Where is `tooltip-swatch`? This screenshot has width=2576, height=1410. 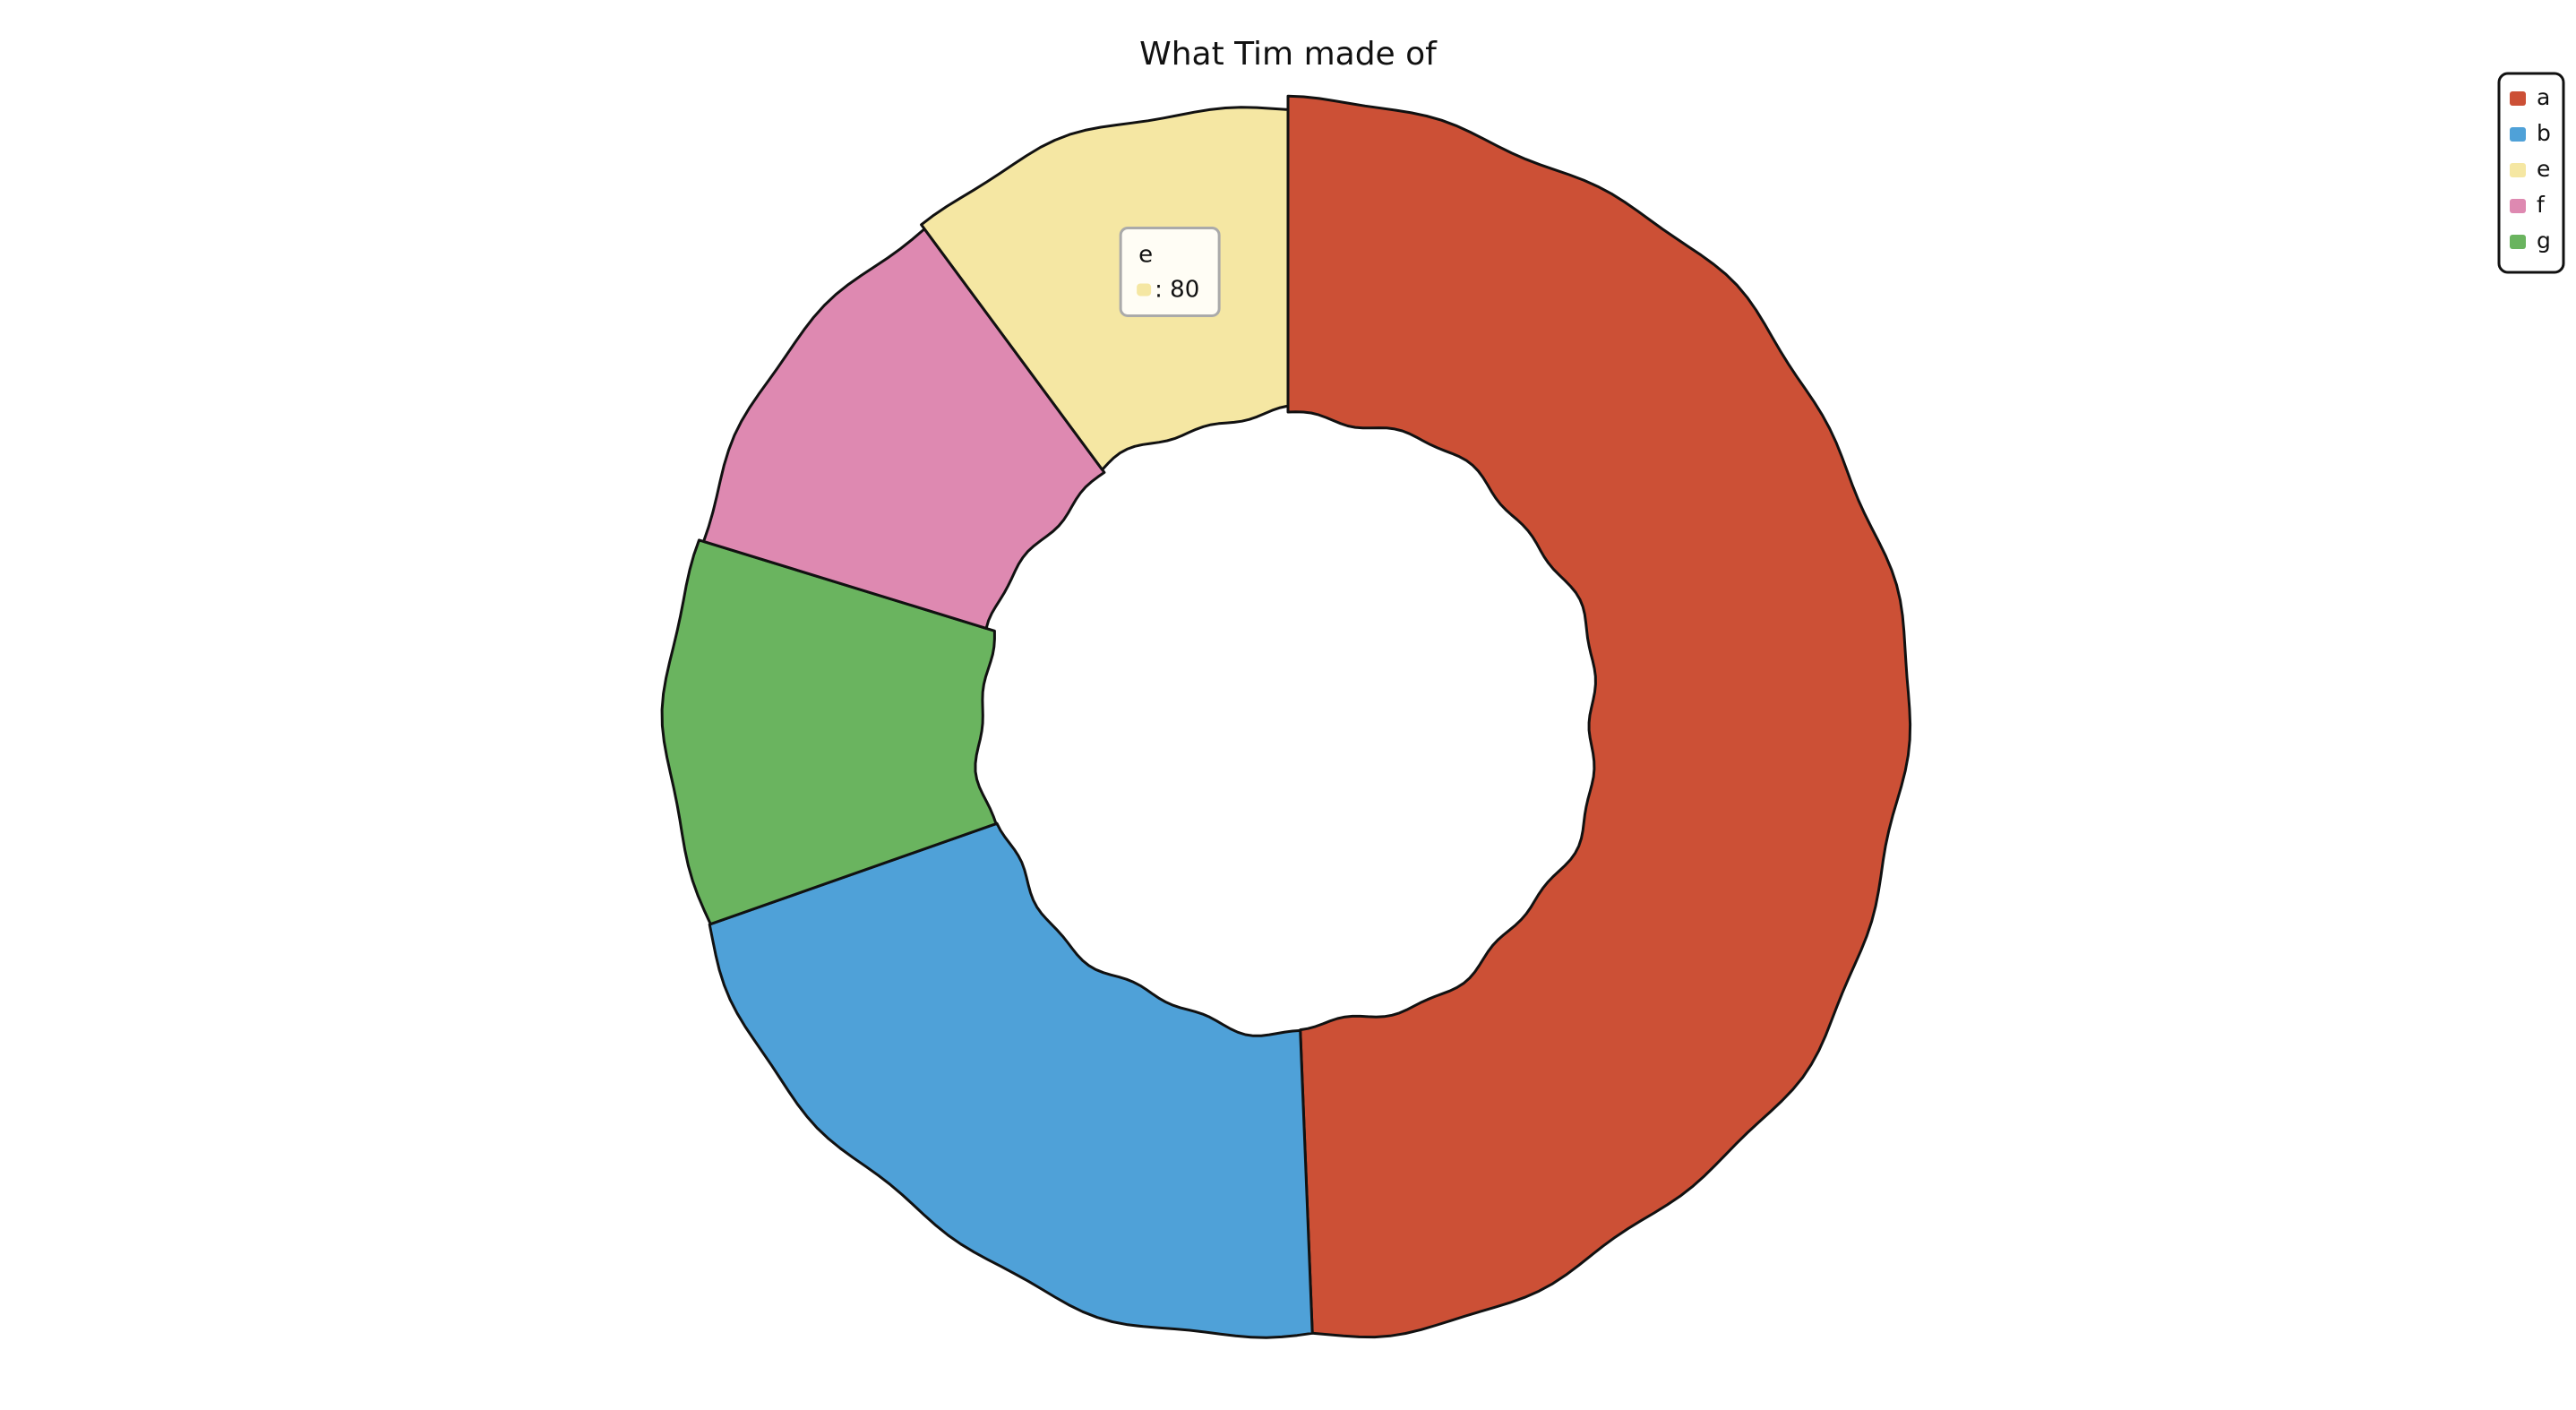
tooltip-swatch is located at coordinates (1144, 290).